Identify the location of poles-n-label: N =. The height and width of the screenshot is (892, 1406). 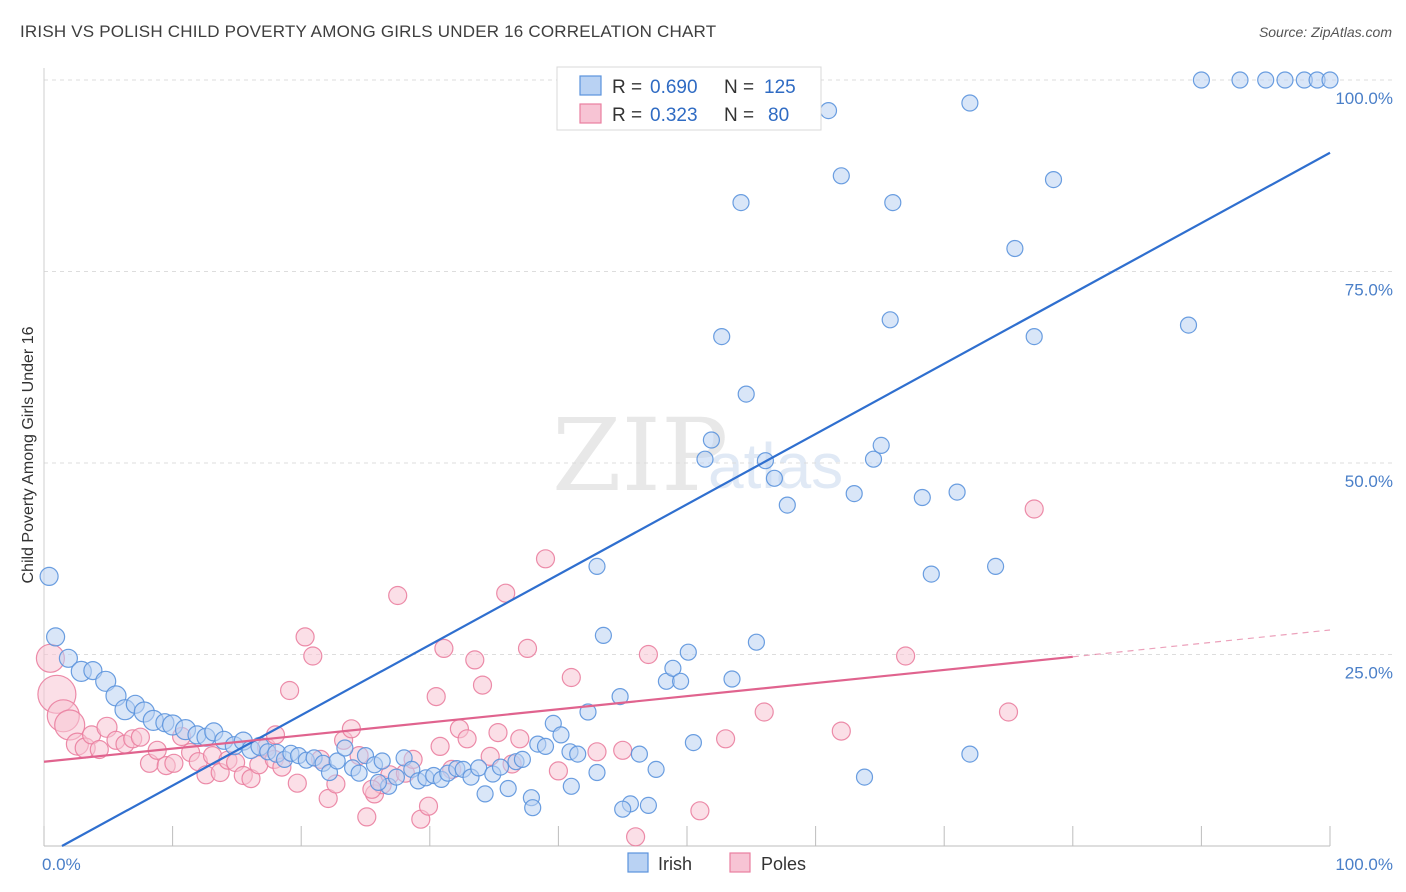
(739, 115).